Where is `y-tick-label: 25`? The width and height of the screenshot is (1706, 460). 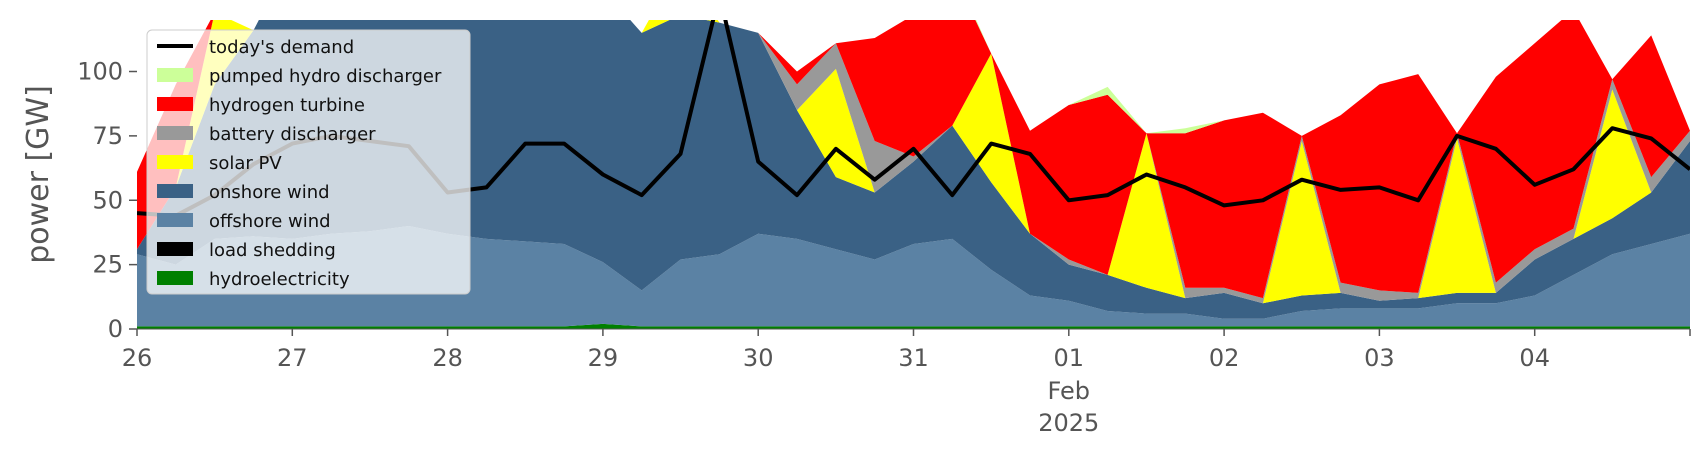
y-tick-label: 25 is located at coordinates (107, 265).